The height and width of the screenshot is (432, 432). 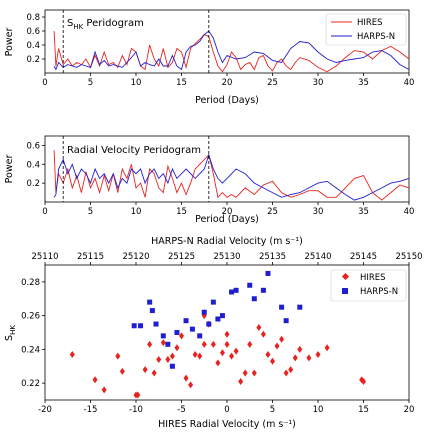 What do you see at coordinates (181, 257) in the screenshot?
I see `scatter-x2tick-label: 25125` at bounding box center [181, 257].